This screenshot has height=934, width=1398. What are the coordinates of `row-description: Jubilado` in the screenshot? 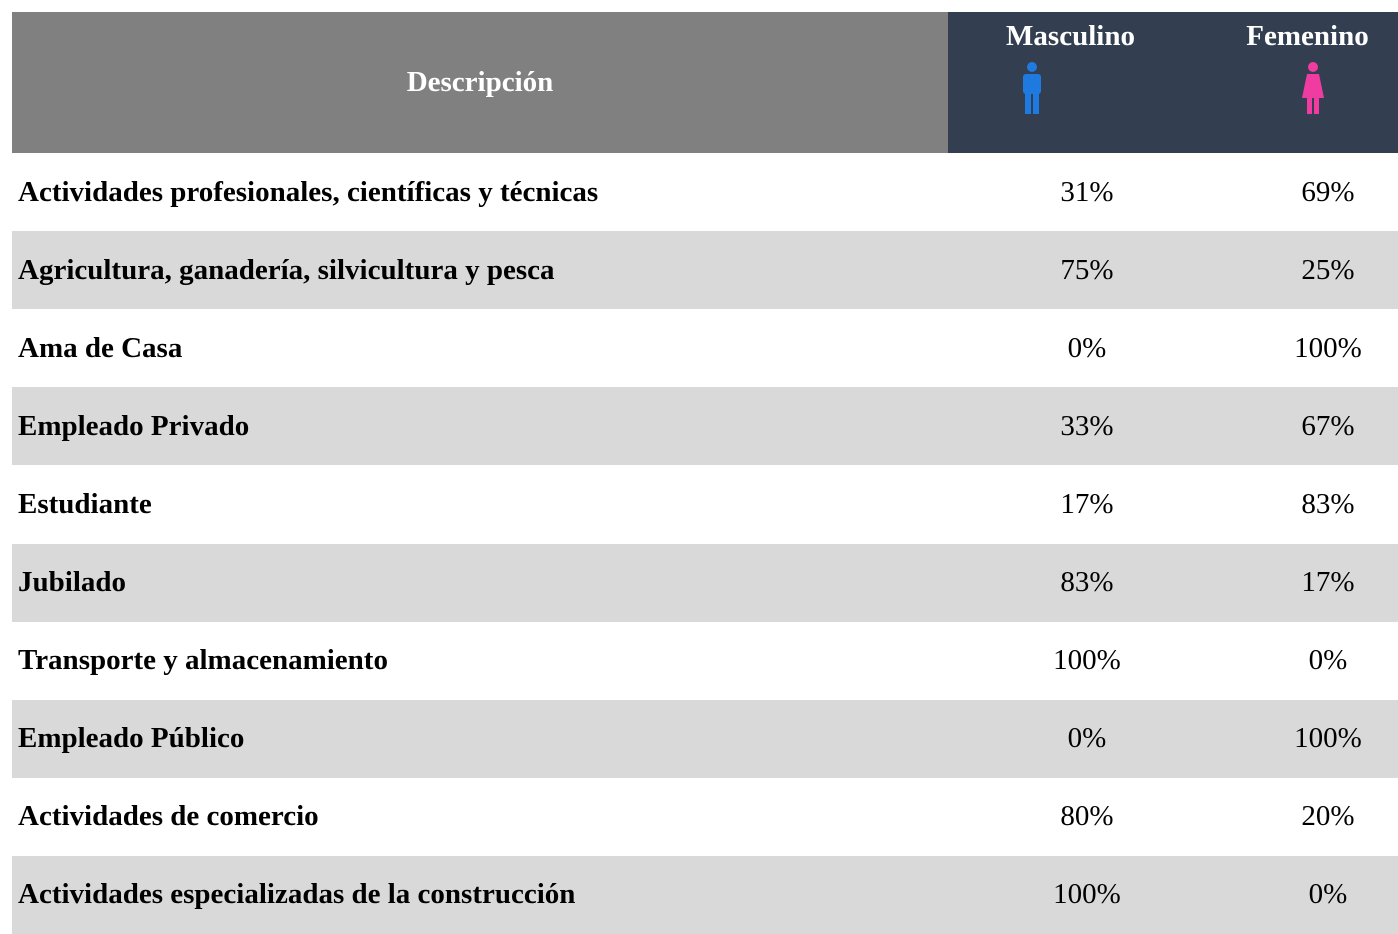 It's located at (72, 582).